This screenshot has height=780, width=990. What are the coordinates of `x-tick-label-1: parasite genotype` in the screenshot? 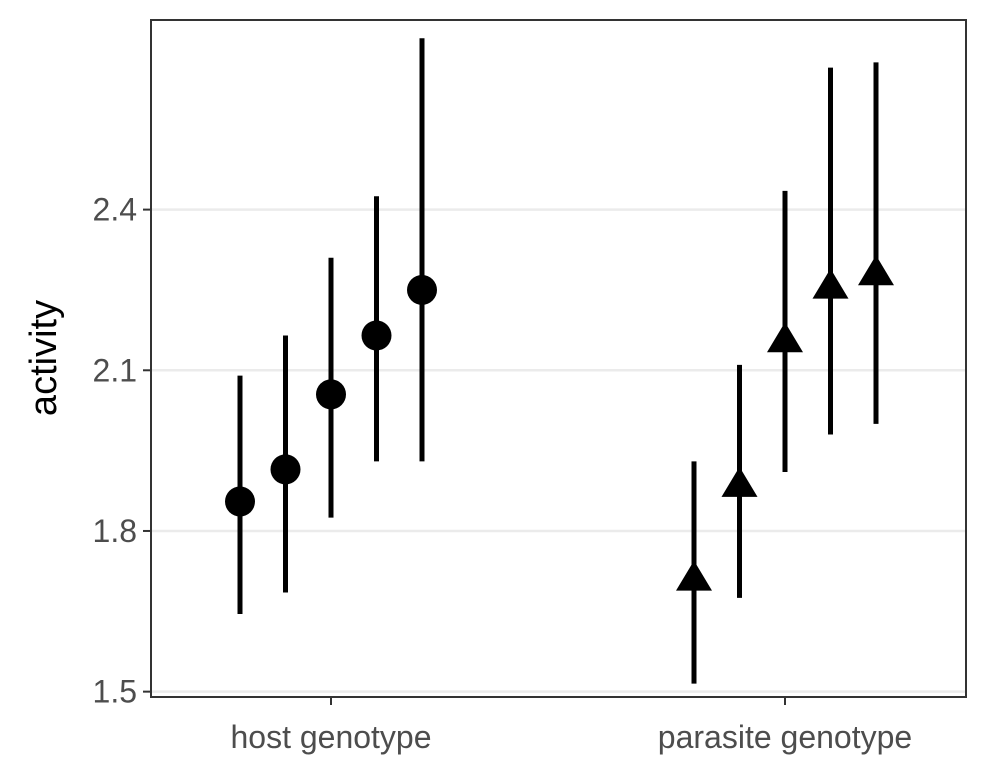 It's located at (785, 737).